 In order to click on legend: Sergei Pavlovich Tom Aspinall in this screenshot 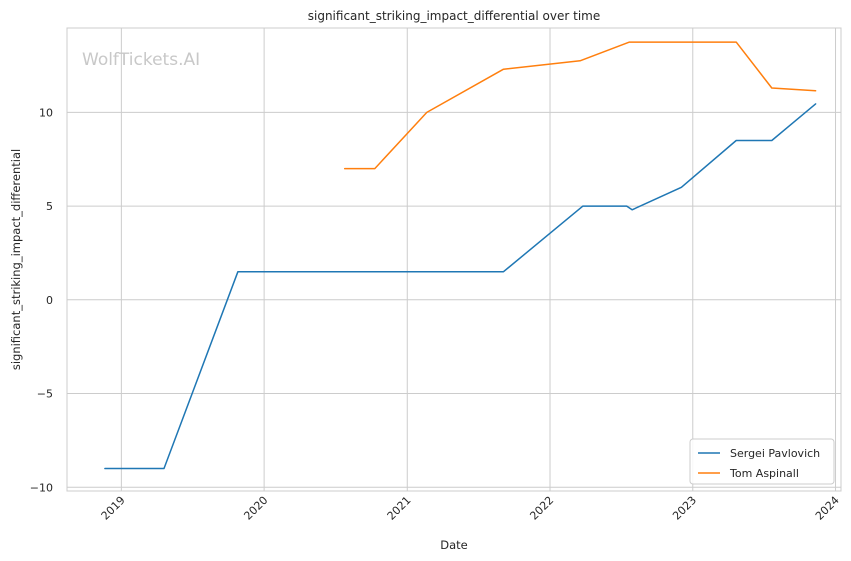, I will do `click(762, 461)`.